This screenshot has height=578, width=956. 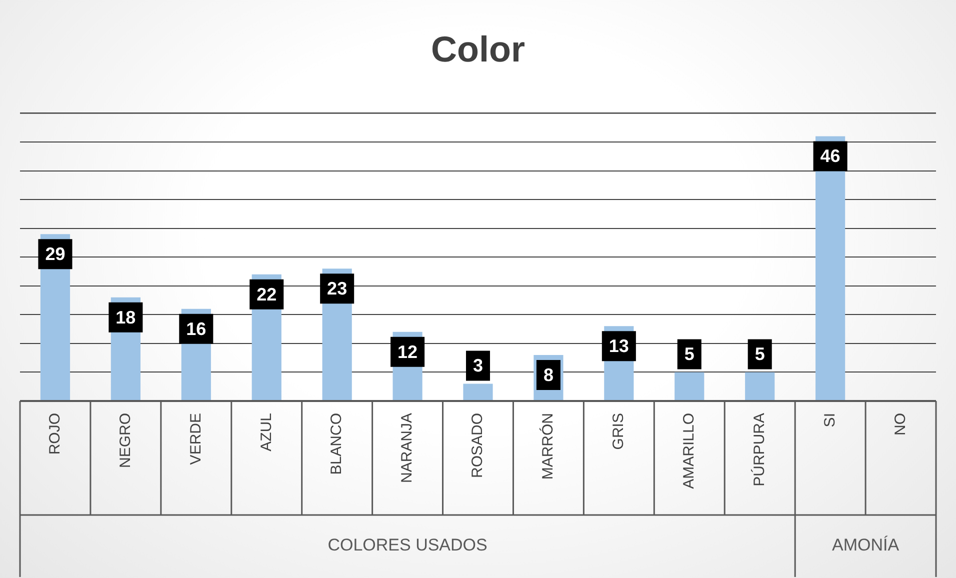 I want to click on x-tick-label: BLANCO, so click(x=337, y=444).